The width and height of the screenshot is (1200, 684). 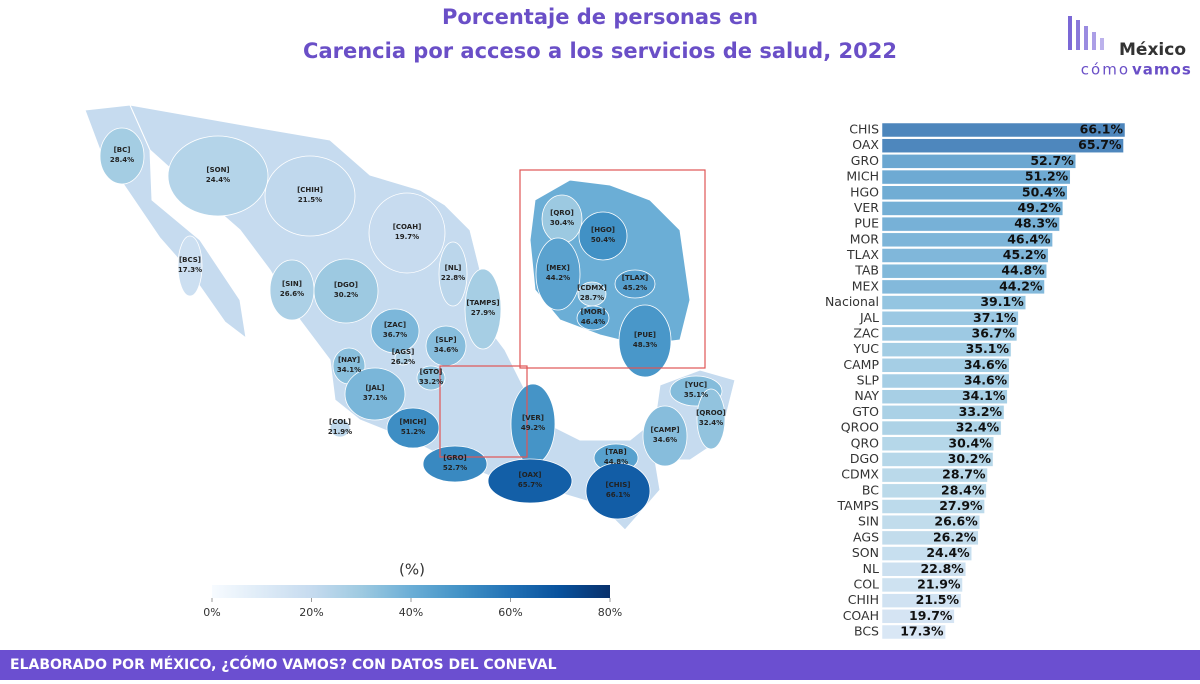 What do you see at coordinates (1025, 254) in the screenshot?
I see `bar-value-label: 45.2%` at bounding box center [1025, 254].